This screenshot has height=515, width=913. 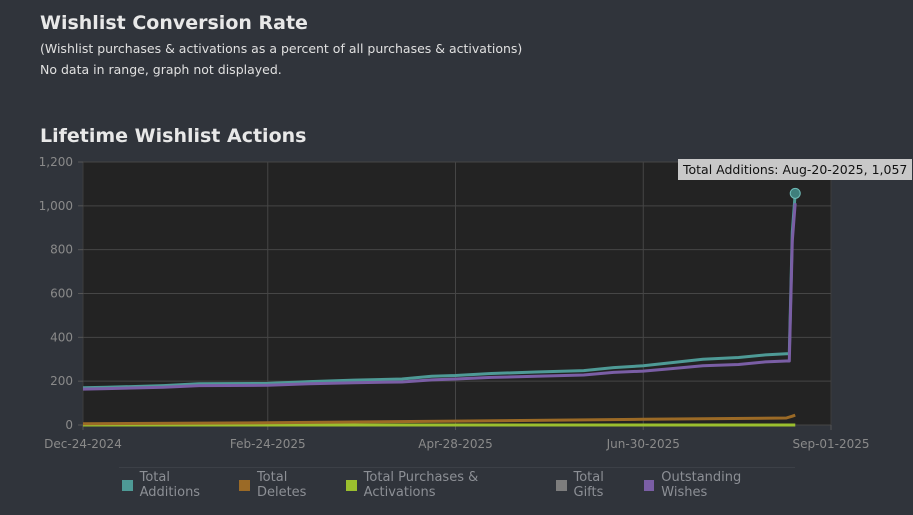 I want to click on legend-item-total-purchases: Total Purchases & Activations, so click(x=447, y=485).